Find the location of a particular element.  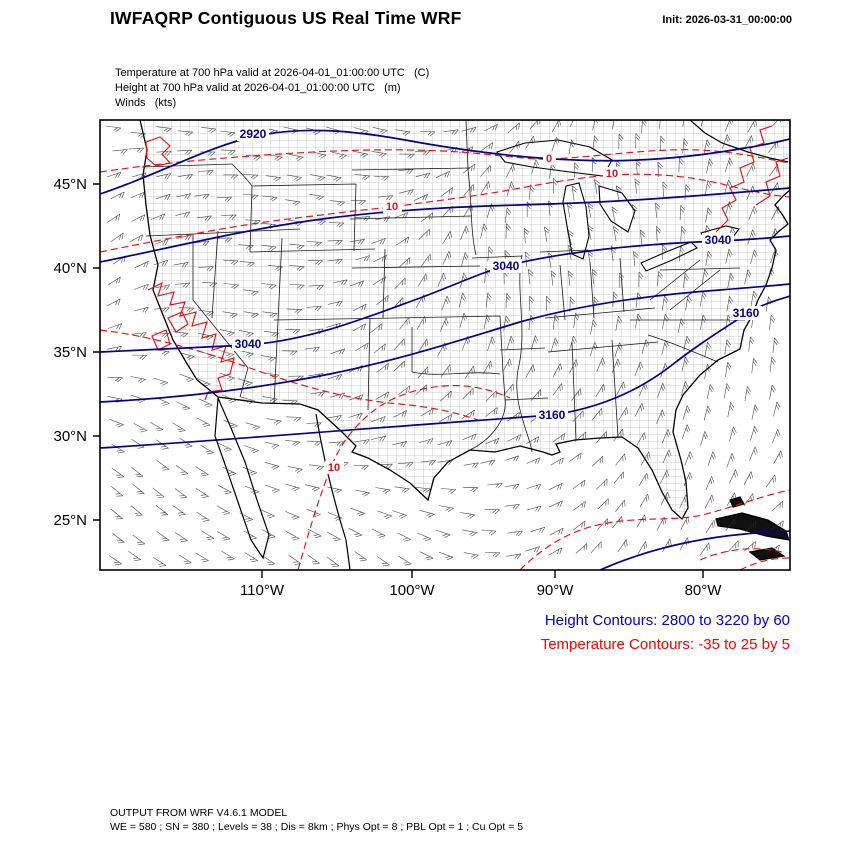

init-timestamp: Init: 2026-03-31_00:00:00 is located at coordinates (727, 20).